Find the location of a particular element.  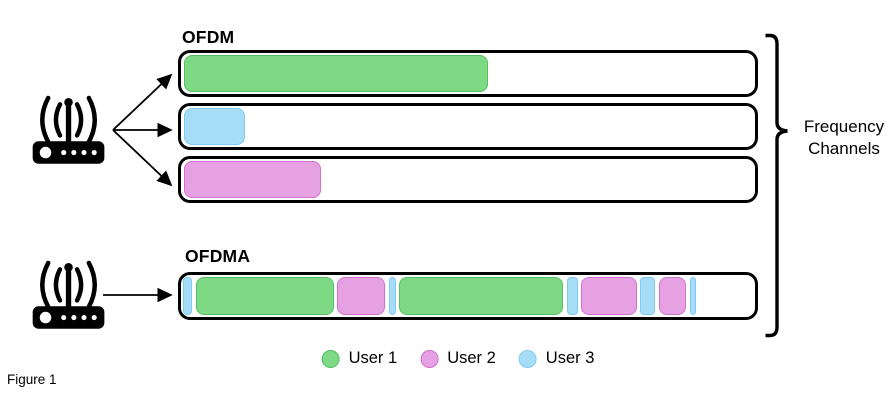

legend-item-user2: User 2 is located at coordinates (458, 358).